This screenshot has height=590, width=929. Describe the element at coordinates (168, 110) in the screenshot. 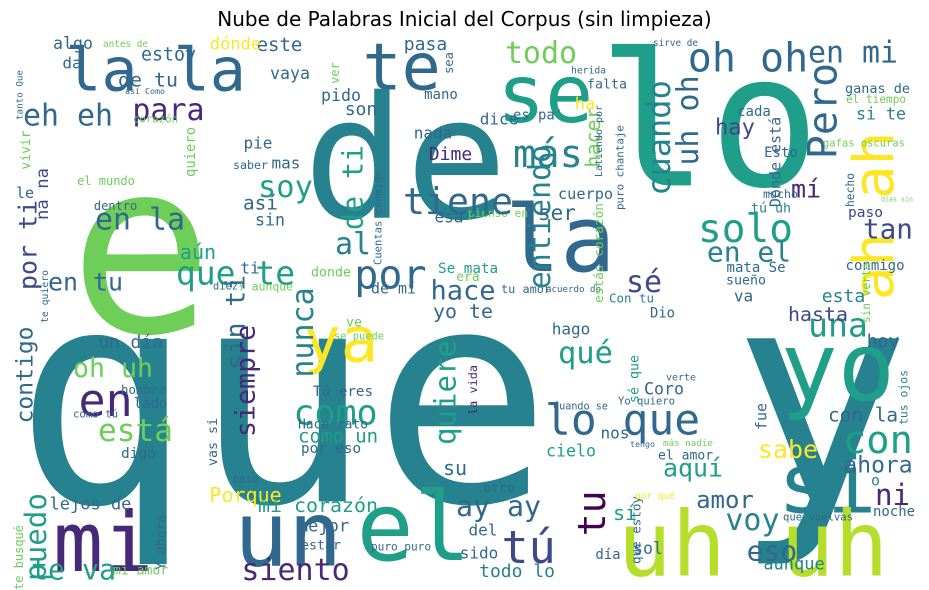

I see `word-para: para` at that location.